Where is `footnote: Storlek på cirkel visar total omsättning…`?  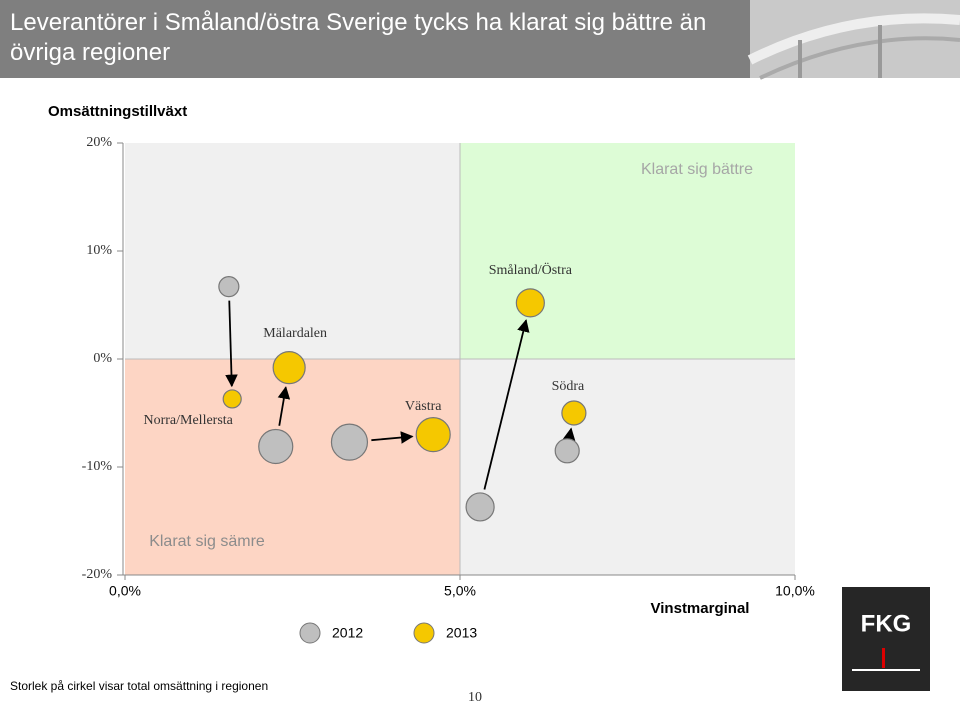 footnote: Storlek på cirkel visar total omsättning… is located at coordinates (139, 686).